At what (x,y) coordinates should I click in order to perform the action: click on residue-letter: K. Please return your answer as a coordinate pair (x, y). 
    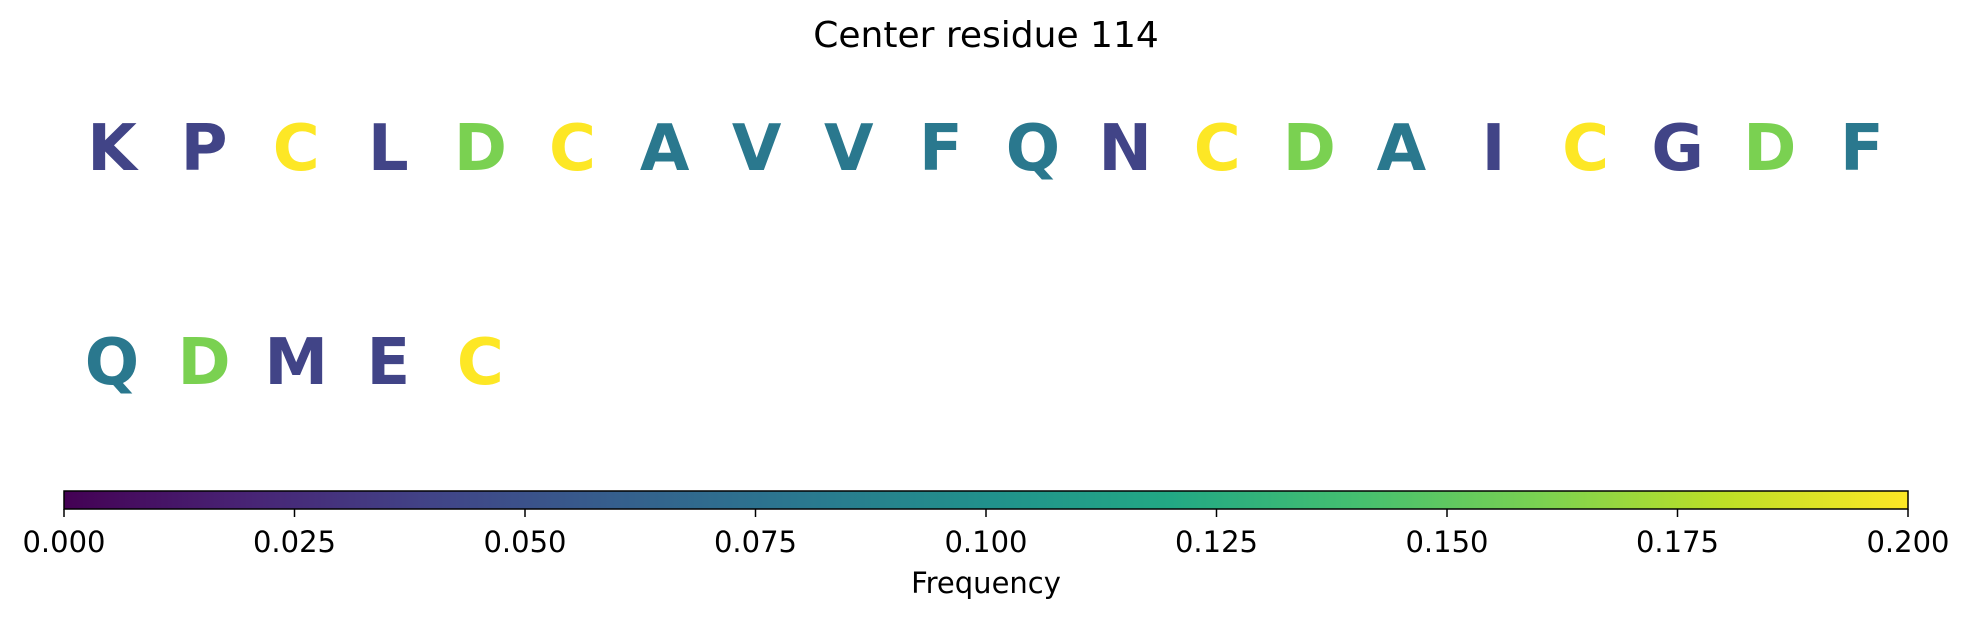
    Looking at the image, I should click on (113, 149).